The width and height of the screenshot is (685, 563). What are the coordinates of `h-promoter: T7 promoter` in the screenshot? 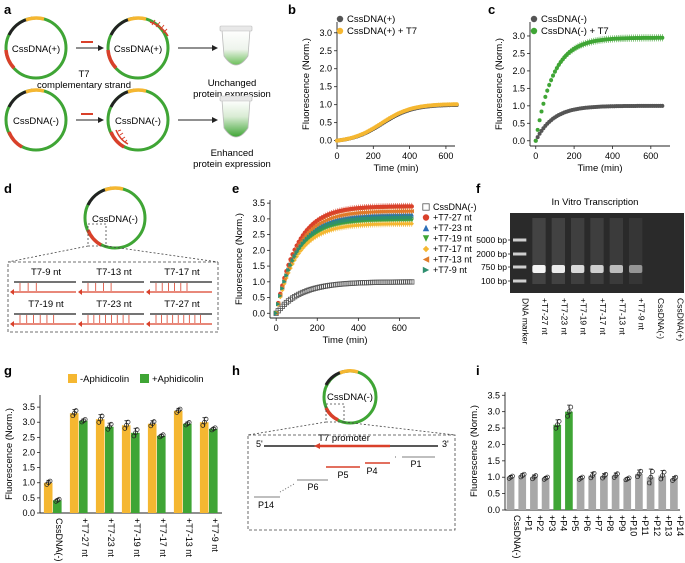 It's located at (344, 438).